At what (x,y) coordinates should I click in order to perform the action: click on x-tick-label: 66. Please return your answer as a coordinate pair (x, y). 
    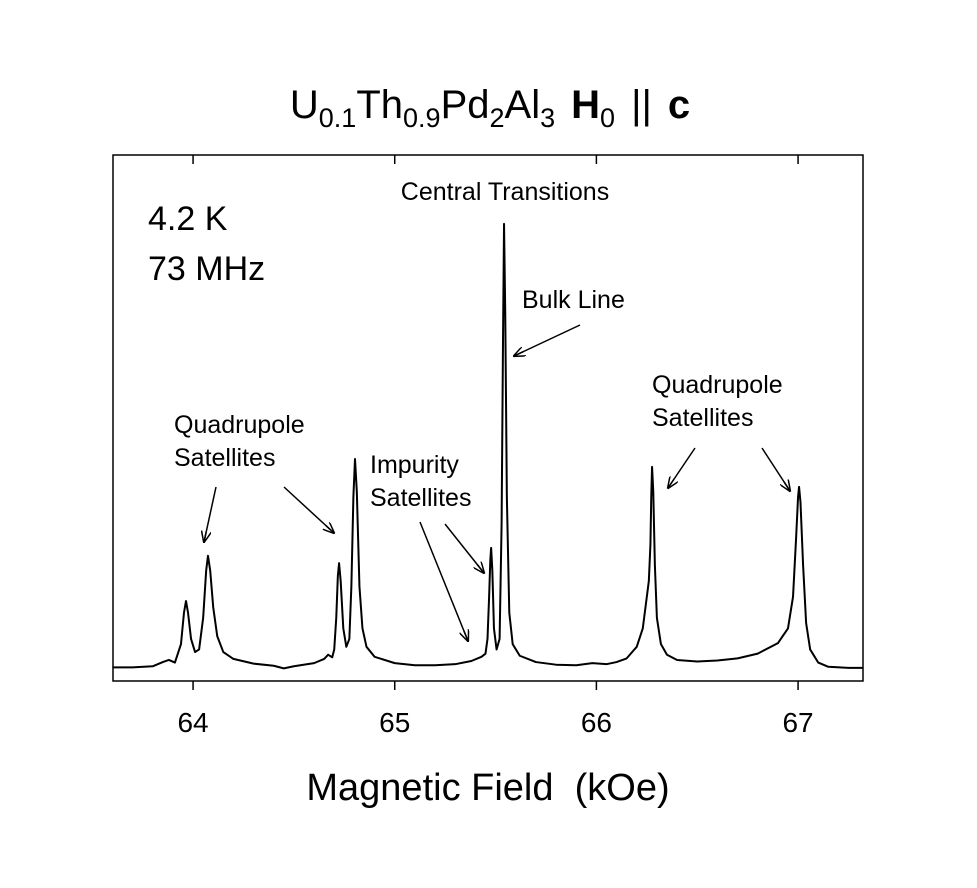
    Looking at the image, I should click on (596, 722).